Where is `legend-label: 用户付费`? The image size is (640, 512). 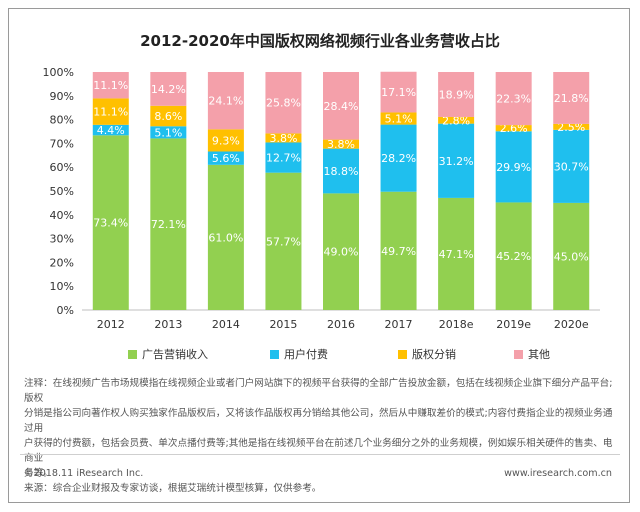 legend-label: 用户付费 is located at coordinates (306, 354).